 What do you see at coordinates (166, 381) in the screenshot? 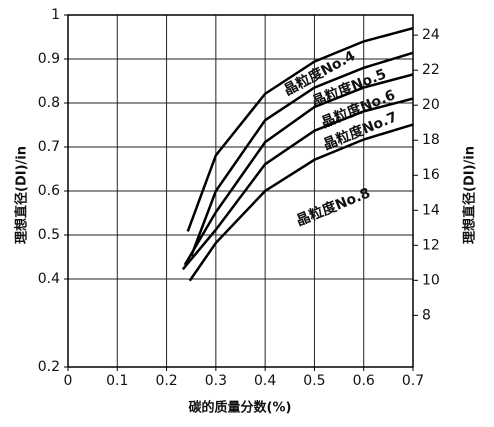
I see `x-tick-label: 0.2` at bounding box center [166, 381].